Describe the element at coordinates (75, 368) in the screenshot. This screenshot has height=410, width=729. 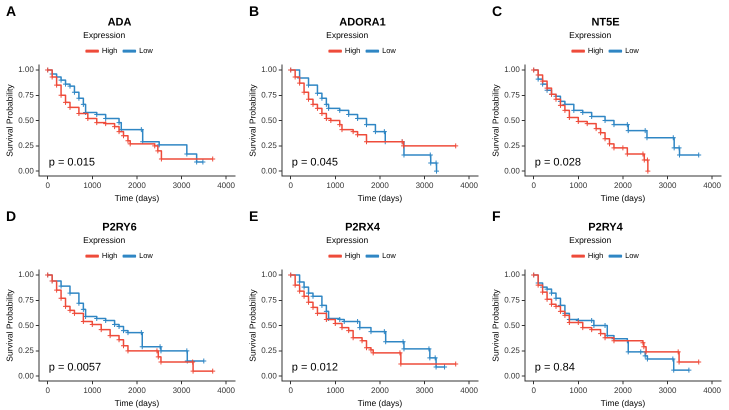
I see `annotation: p = 0.0057` at that location.